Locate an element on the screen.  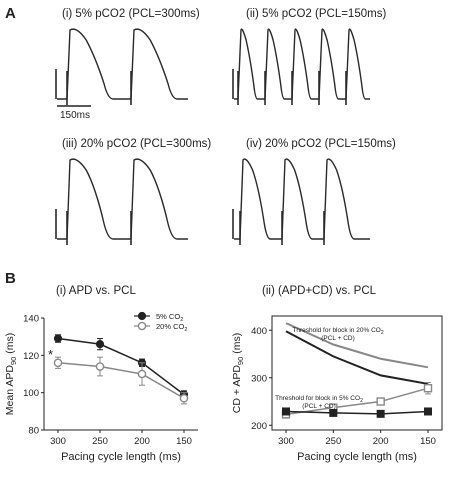
threshold-annotation: Threshold for block in 20% CO2 is located at coordinates (338, 331).